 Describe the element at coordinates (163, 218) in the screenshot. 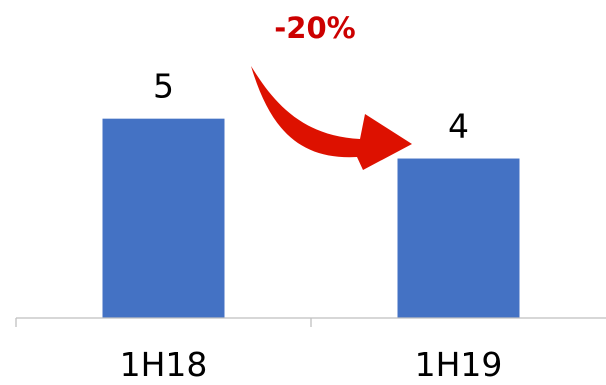

I see `bar-1h18` at that location.